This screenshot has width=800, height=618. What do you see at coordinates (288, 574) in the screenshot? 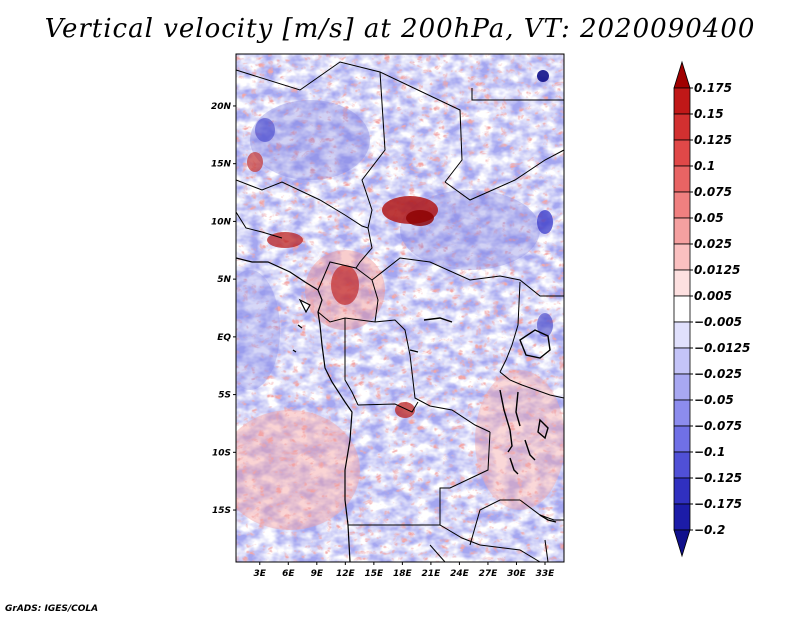
I see `lon-tick-label: 6E` at bounding box center [288, 574].